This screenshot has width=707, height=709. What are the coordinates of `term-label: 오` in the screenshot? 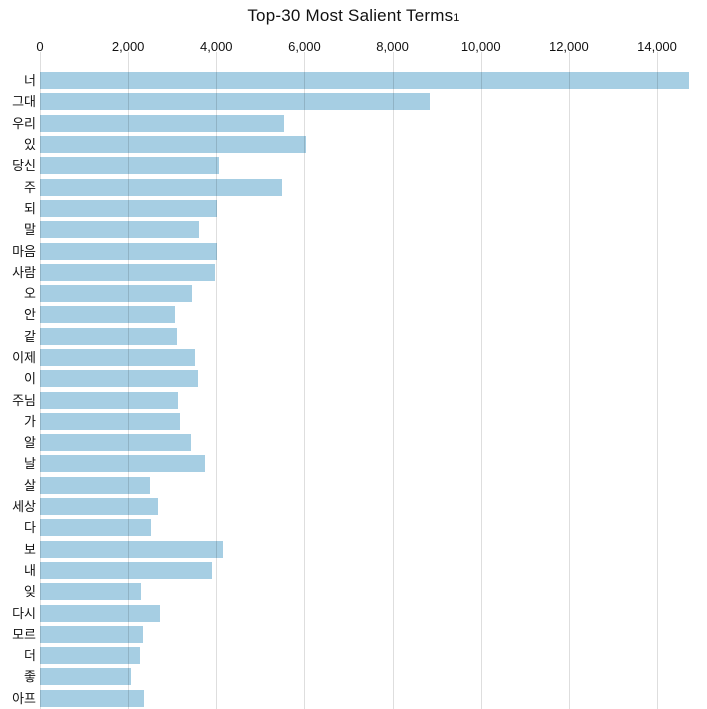 It's located at (30, 294).